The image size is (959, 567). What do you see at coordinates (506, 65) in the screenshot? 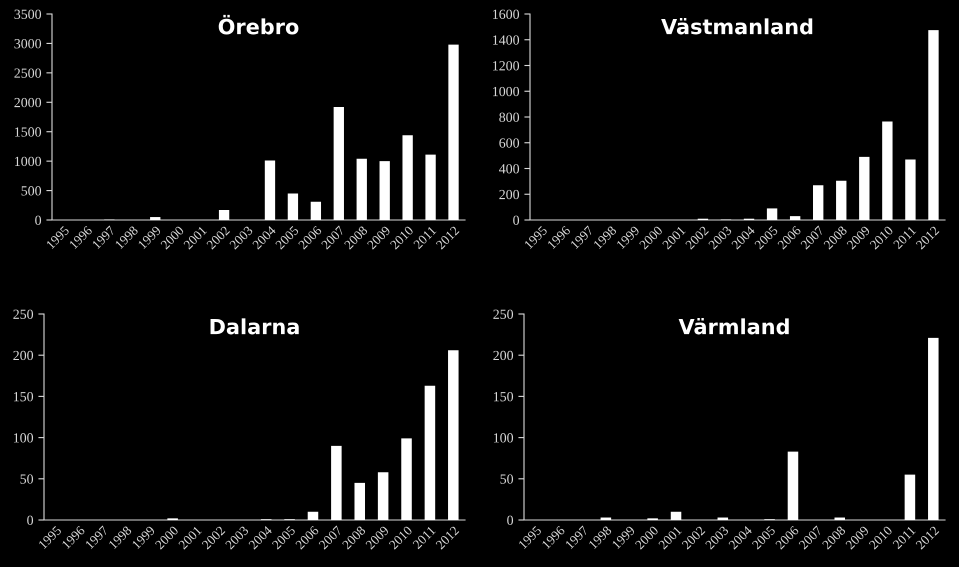
I see `y-tick-label: 1200` at bounding box center [506, 65].